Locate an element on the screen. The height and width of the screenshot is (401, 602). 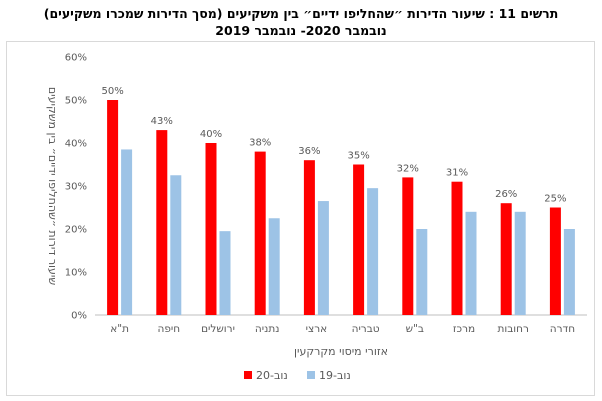
y-tick-label: 30% is located at coordinates (76, 187).